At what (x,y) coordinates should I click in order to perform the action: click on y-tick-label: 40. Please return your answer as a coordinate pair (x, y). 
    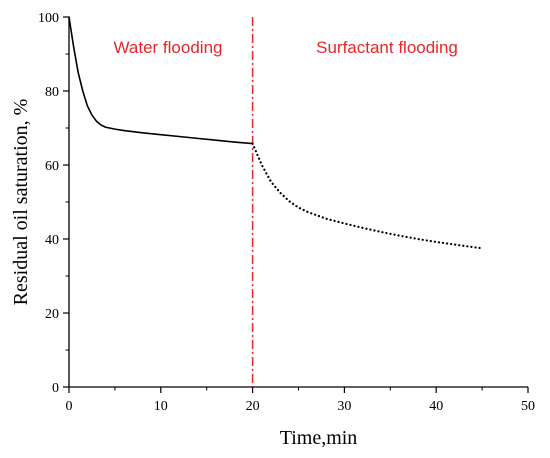
    Looking at the image, I should click on (52, 240).